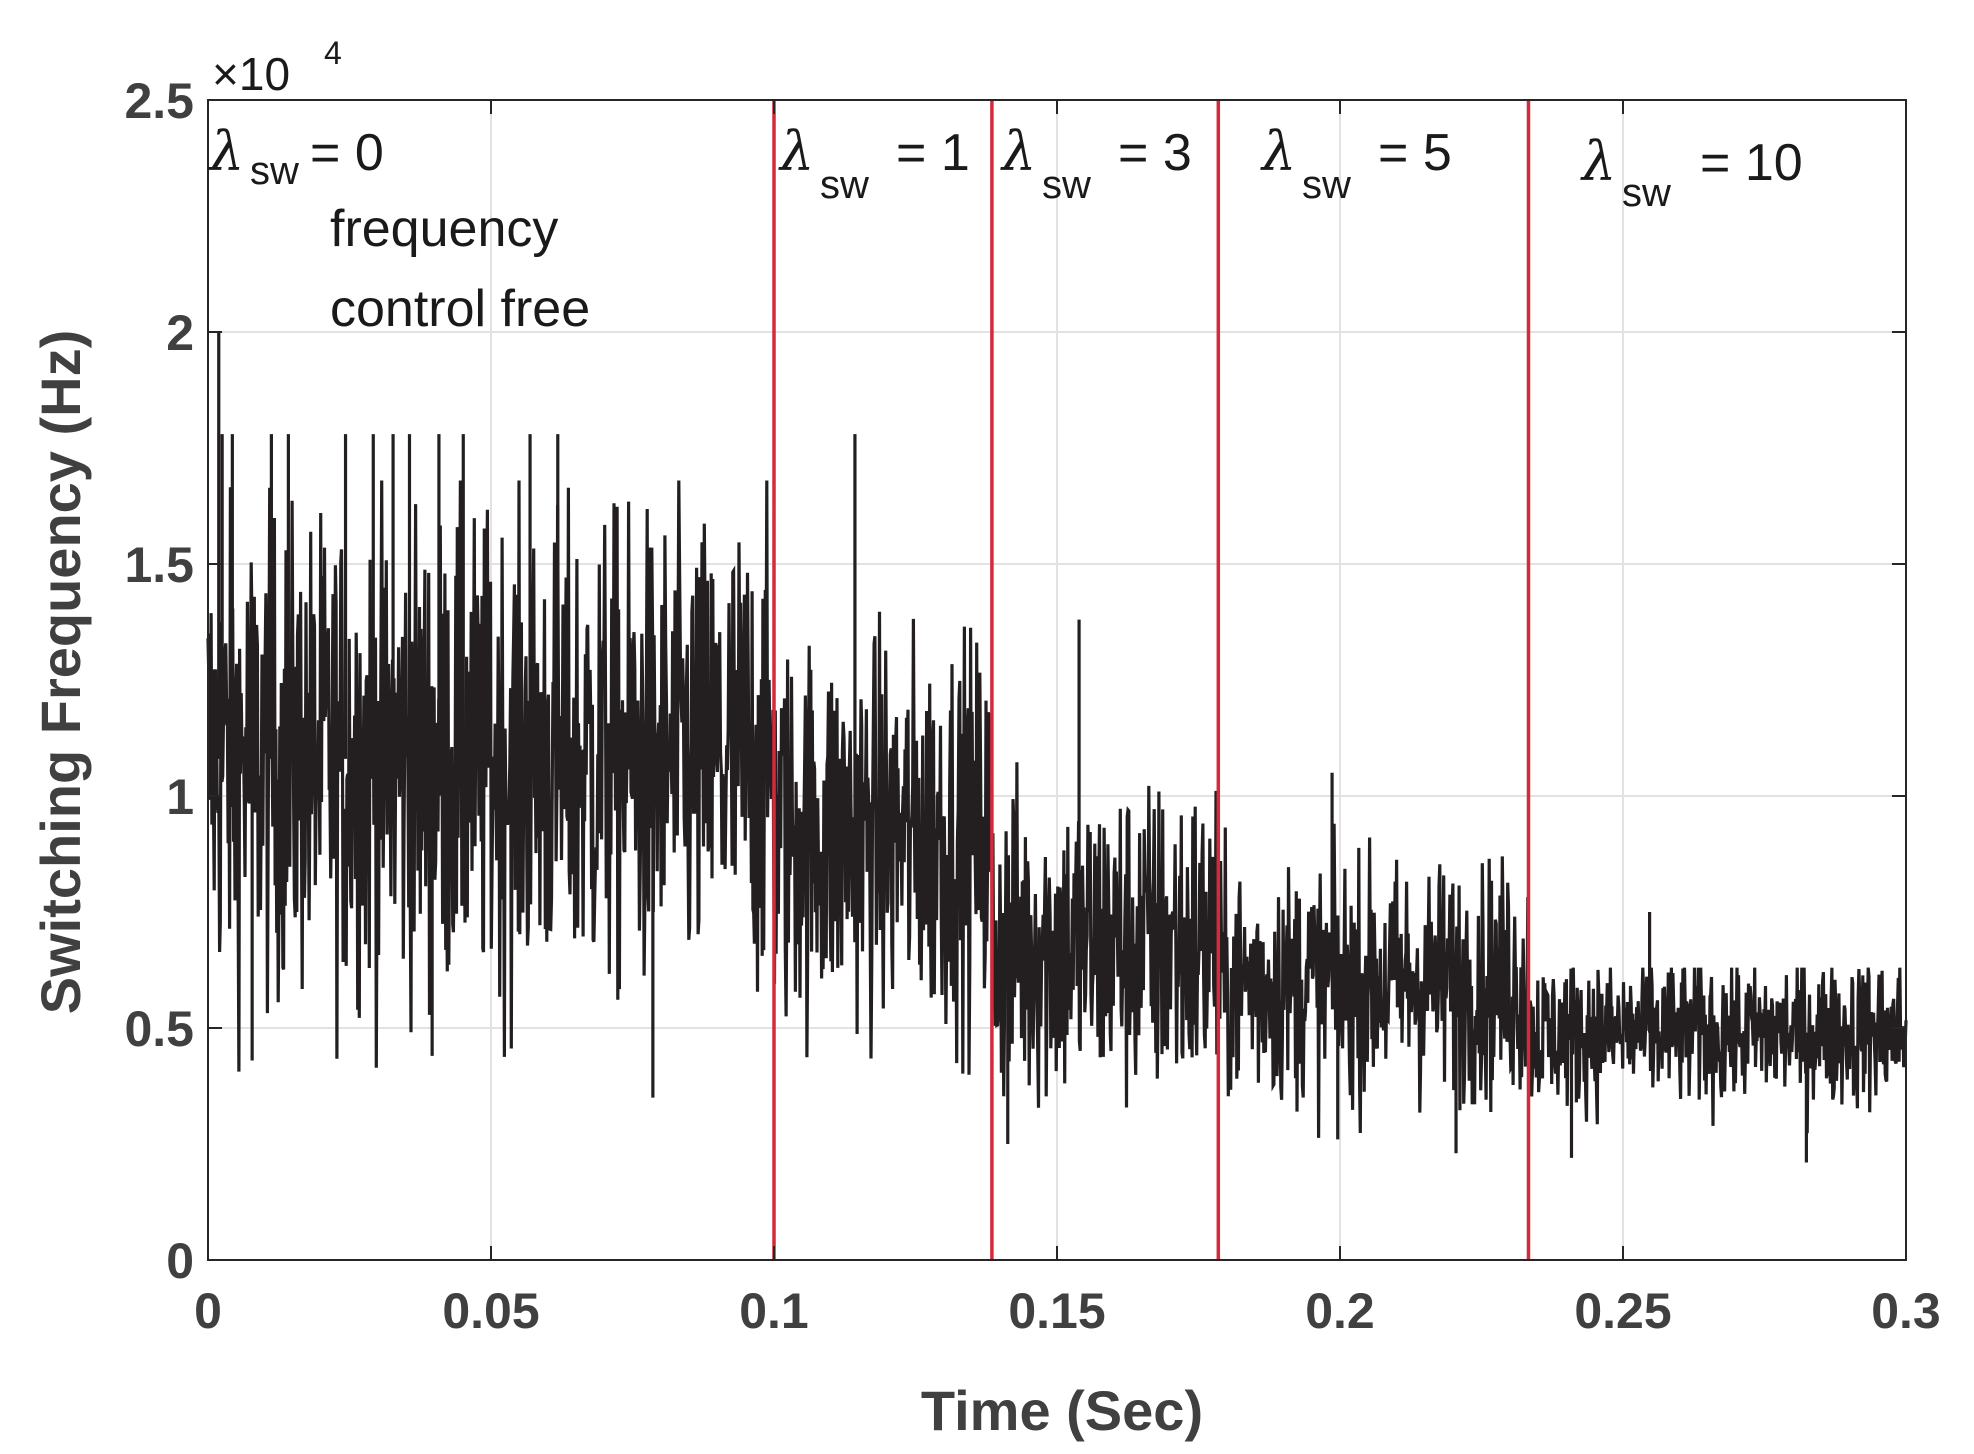  I want to click on lambda-value: = 5, so click(1415, 153).